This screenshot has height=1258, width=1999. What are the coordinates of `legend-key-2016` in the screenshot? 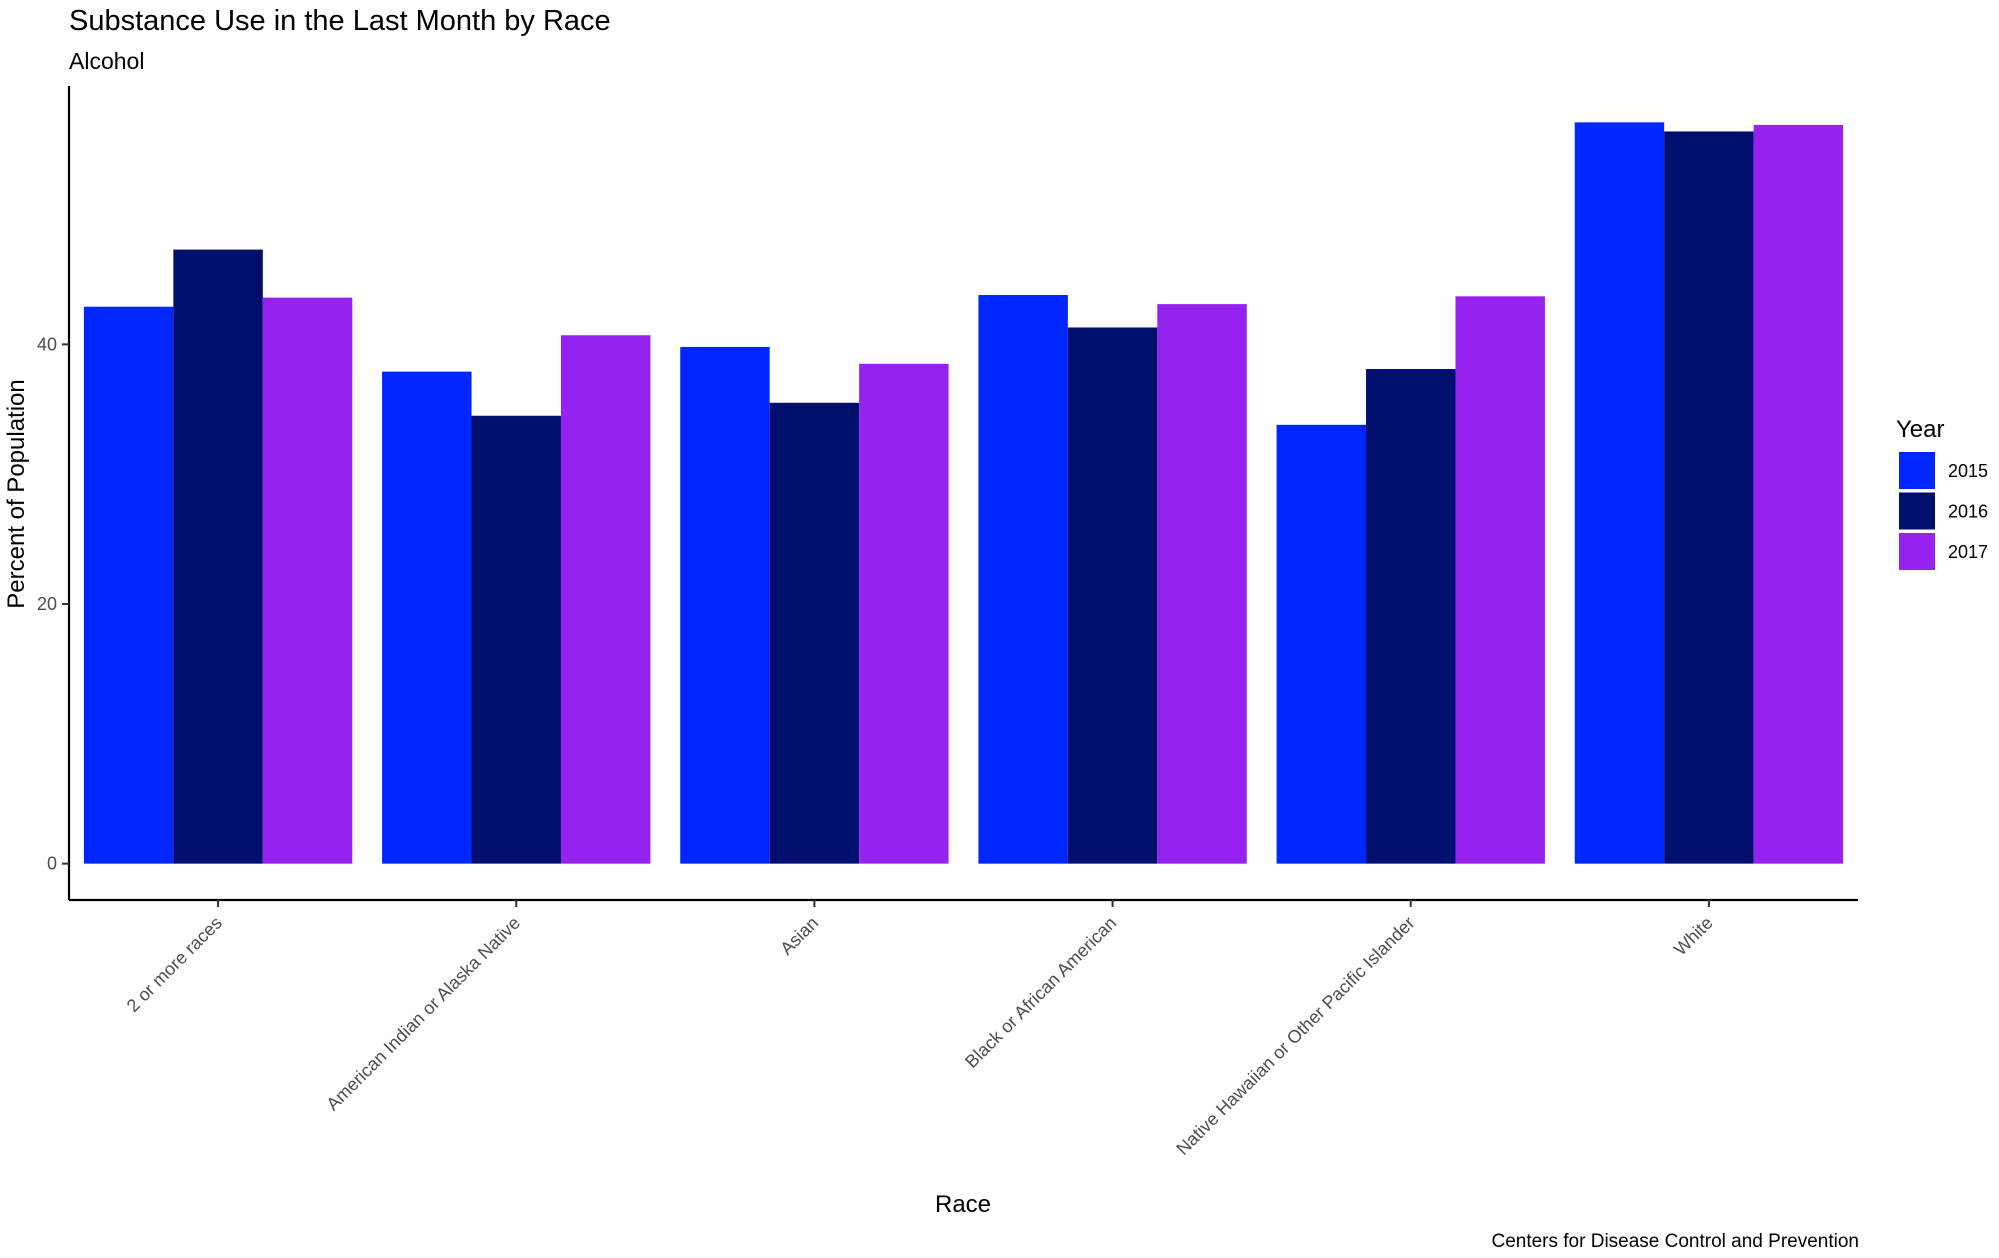 It's located at (1917, 511).